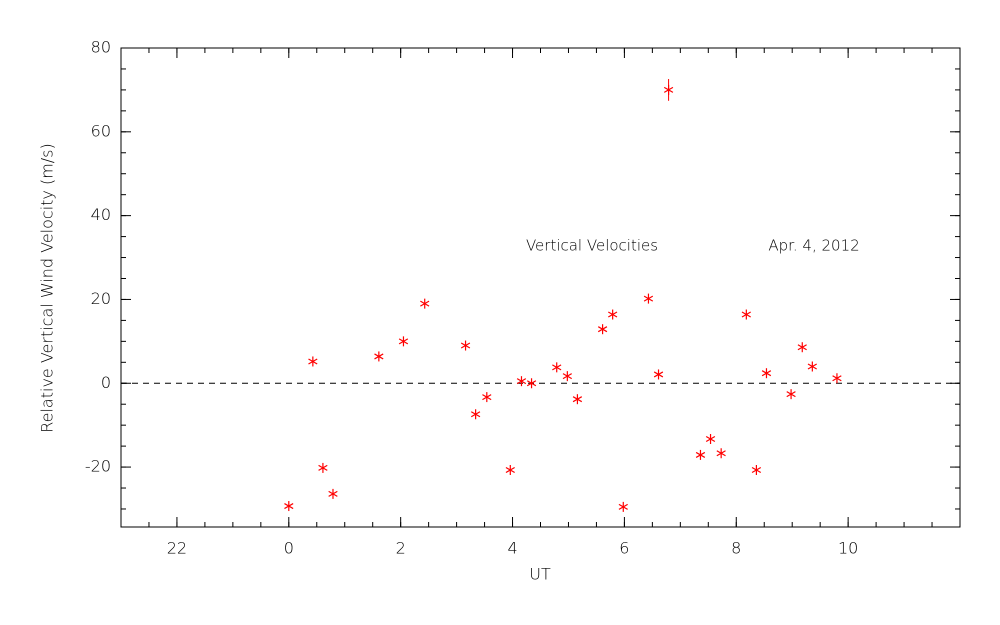 The height and width of the screenshot is (625, 1000). What do you see at coordinates (512, 548) in the screenshot?
I see `x-tick-label: 4` at bounding box center [512, 548].